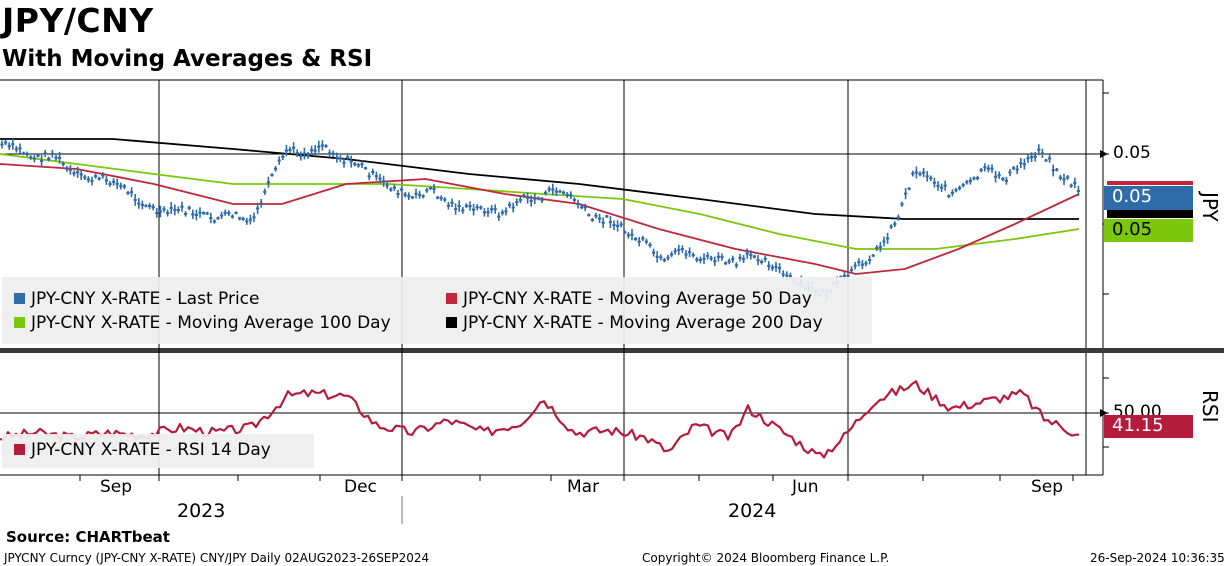 Image resolution: width=1224 pixels, height=566 pixels. Describe the element at coordinates (201, 511) in the screenshot. I see `x-year-label-2023: 2023` at that location.